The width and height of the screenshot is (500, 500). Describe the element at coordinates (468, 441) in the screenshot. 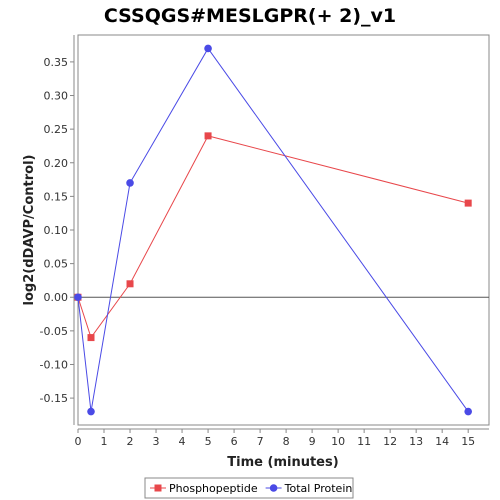

I see `x-tick-label: 15` at that location.